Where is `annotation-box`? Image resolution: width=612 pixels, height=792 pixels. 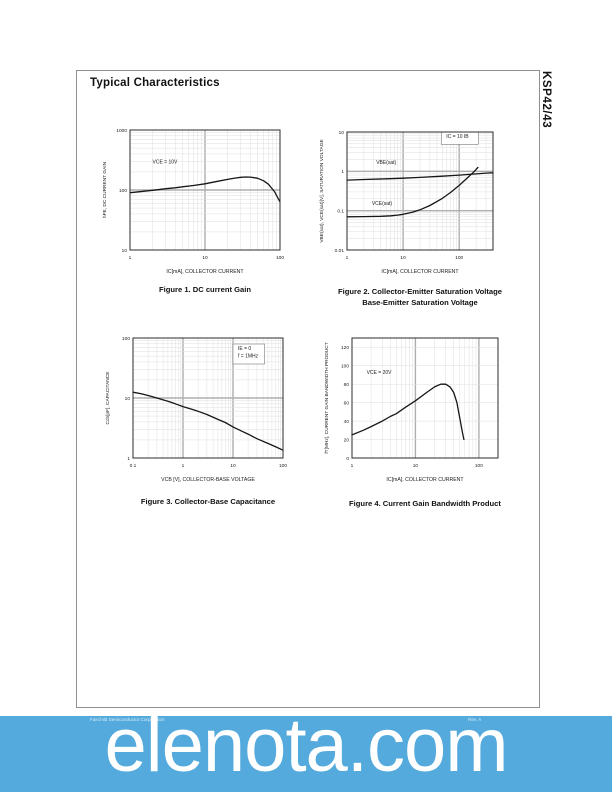
annotation-box is located at coordinates (248, 354).